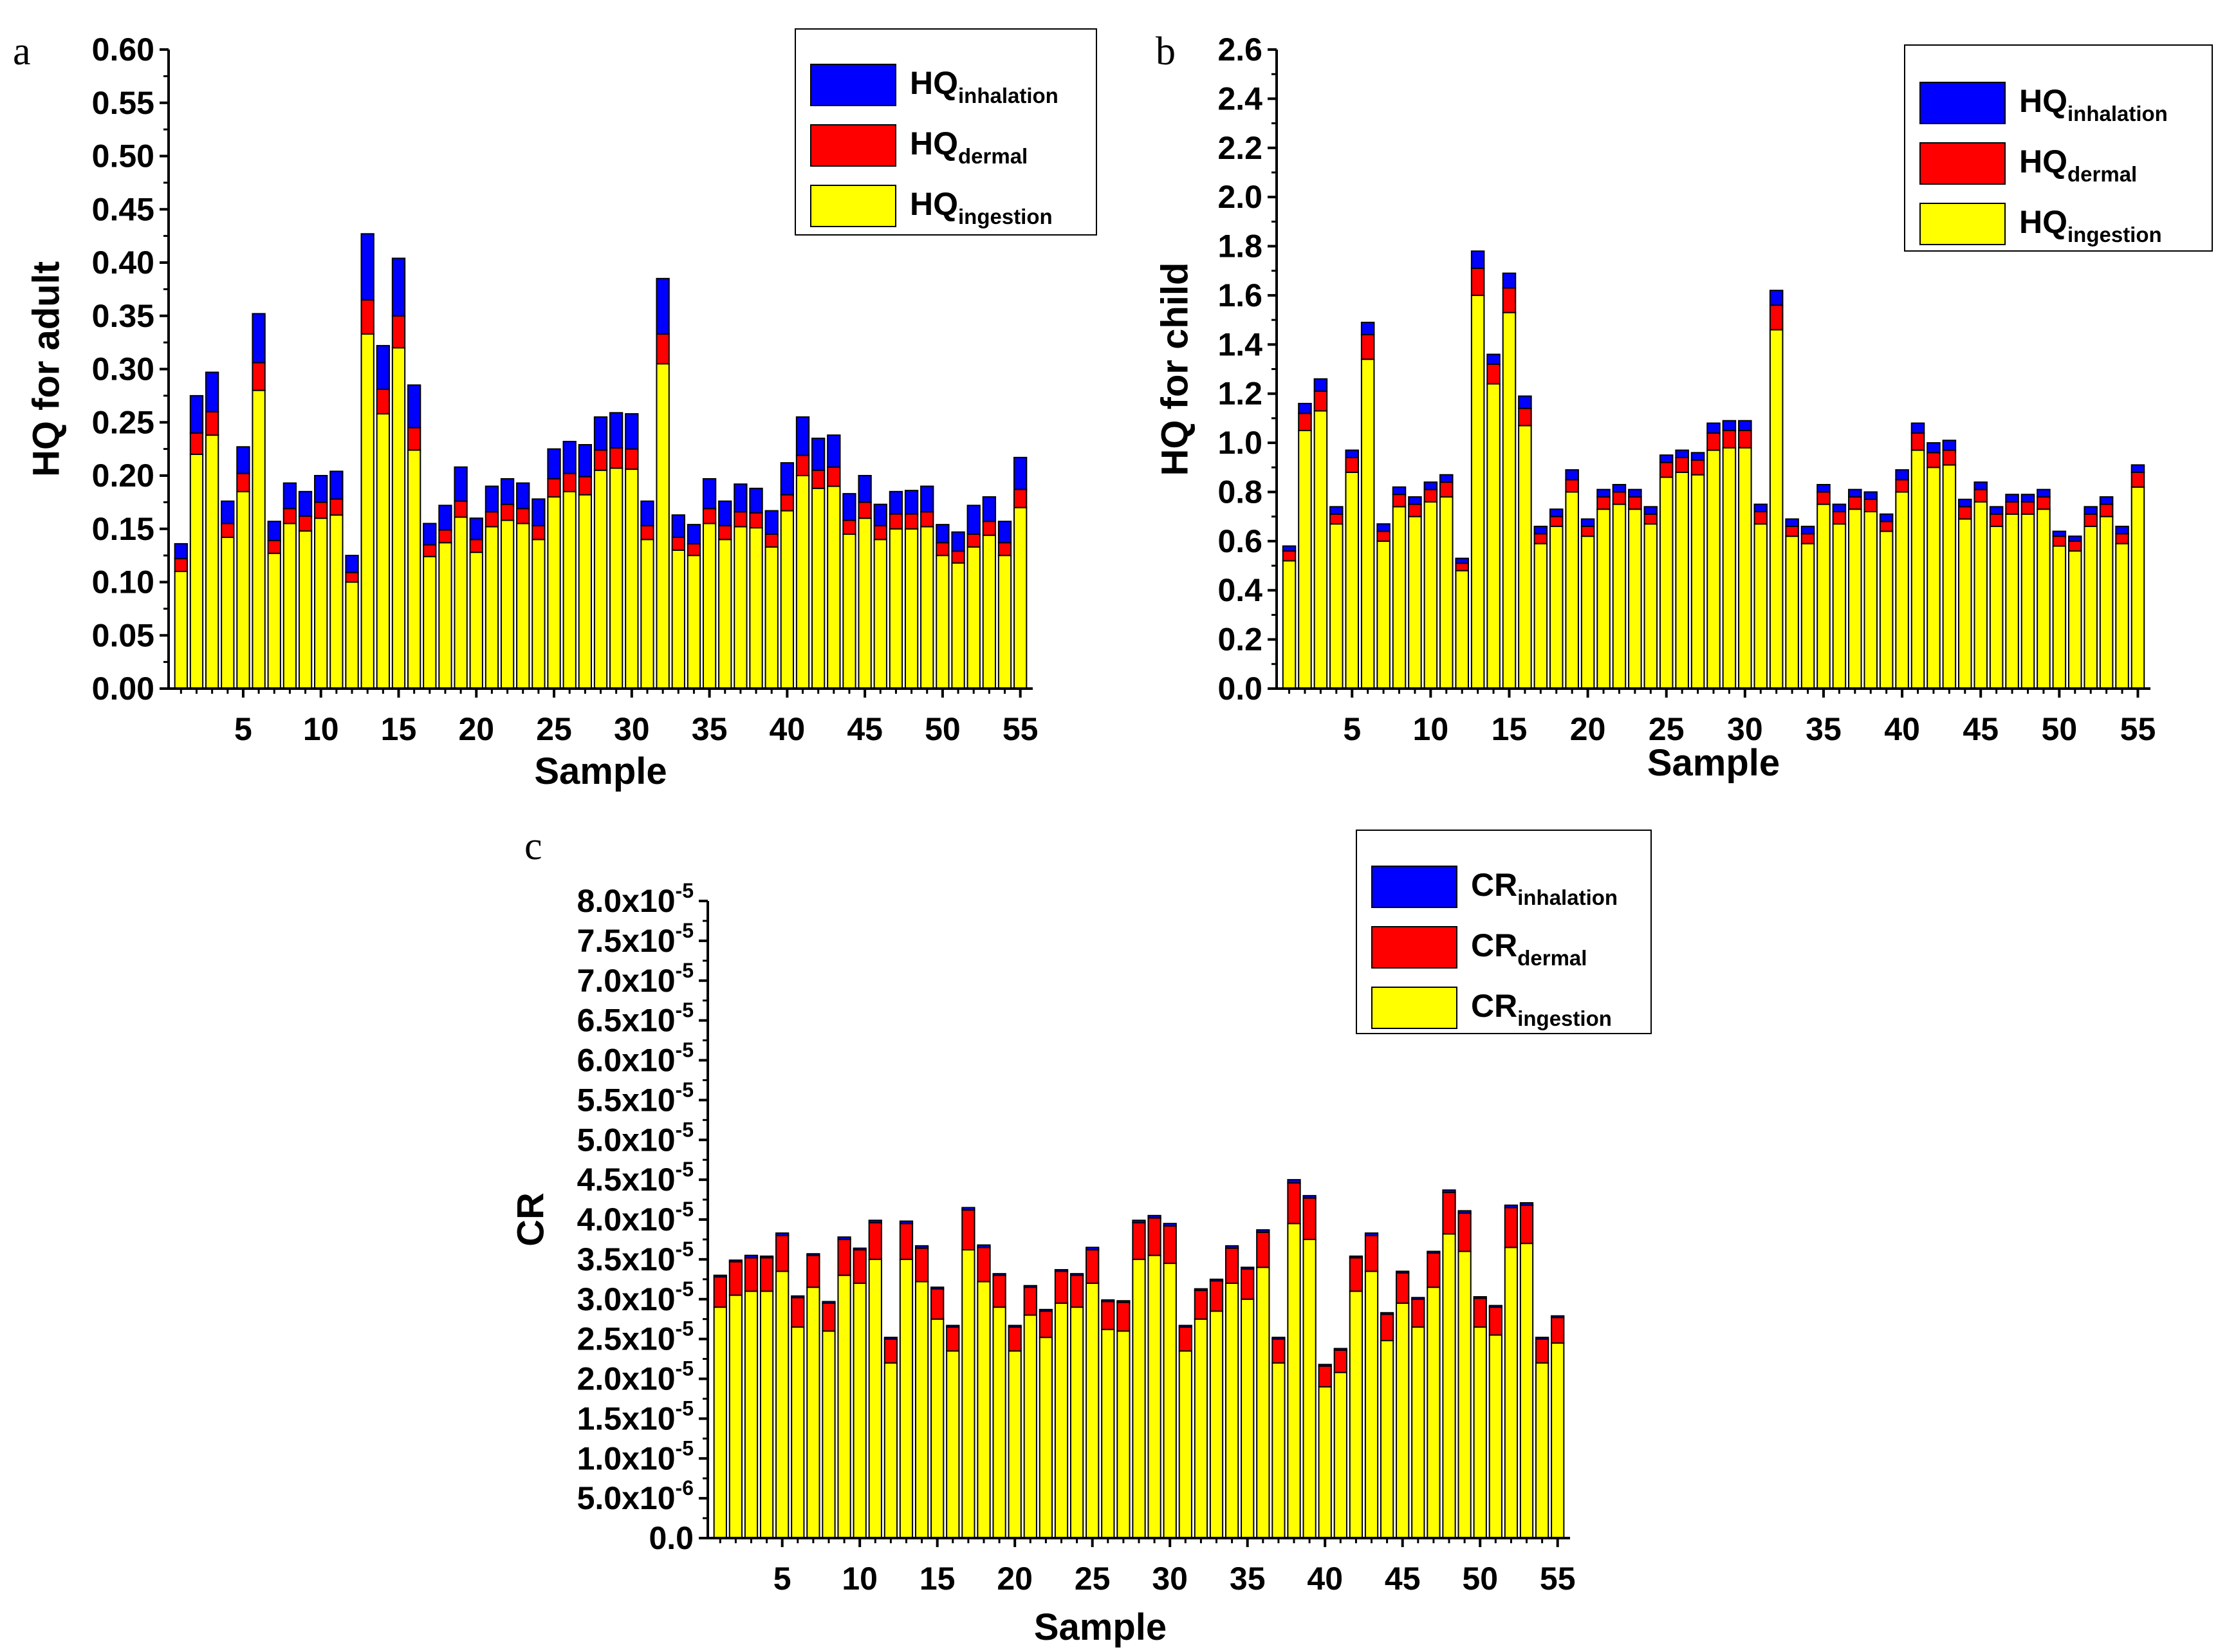 Image resolution: width=2218 pixels, height=1652 pixels. What do you see at coordinates (1588, 729) in the screenshot?
I see `x-tick-label: 20` at bounding box center [1588, 729].